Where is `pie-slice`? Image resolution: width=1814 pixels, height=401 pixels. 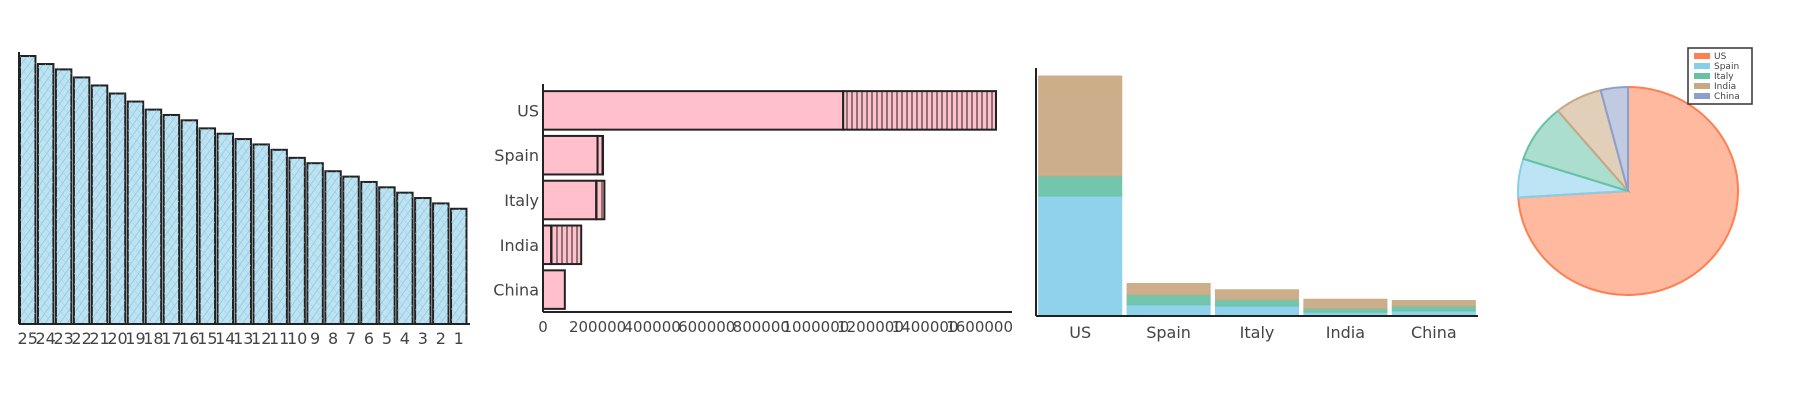
pie-slice is located at coordinates (1614, 138).